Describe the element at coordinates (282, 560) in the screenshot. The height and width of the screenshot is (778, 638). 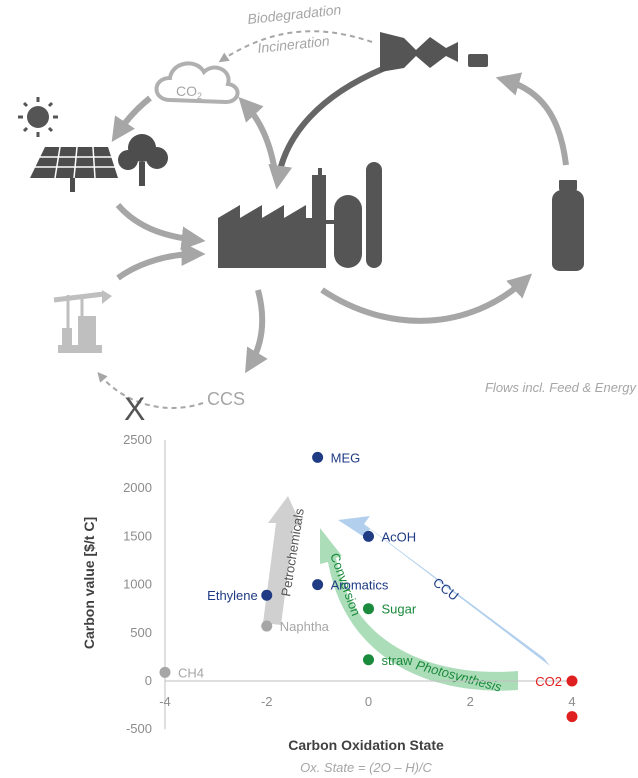
I see `petrochemicals-arrow` at that location.